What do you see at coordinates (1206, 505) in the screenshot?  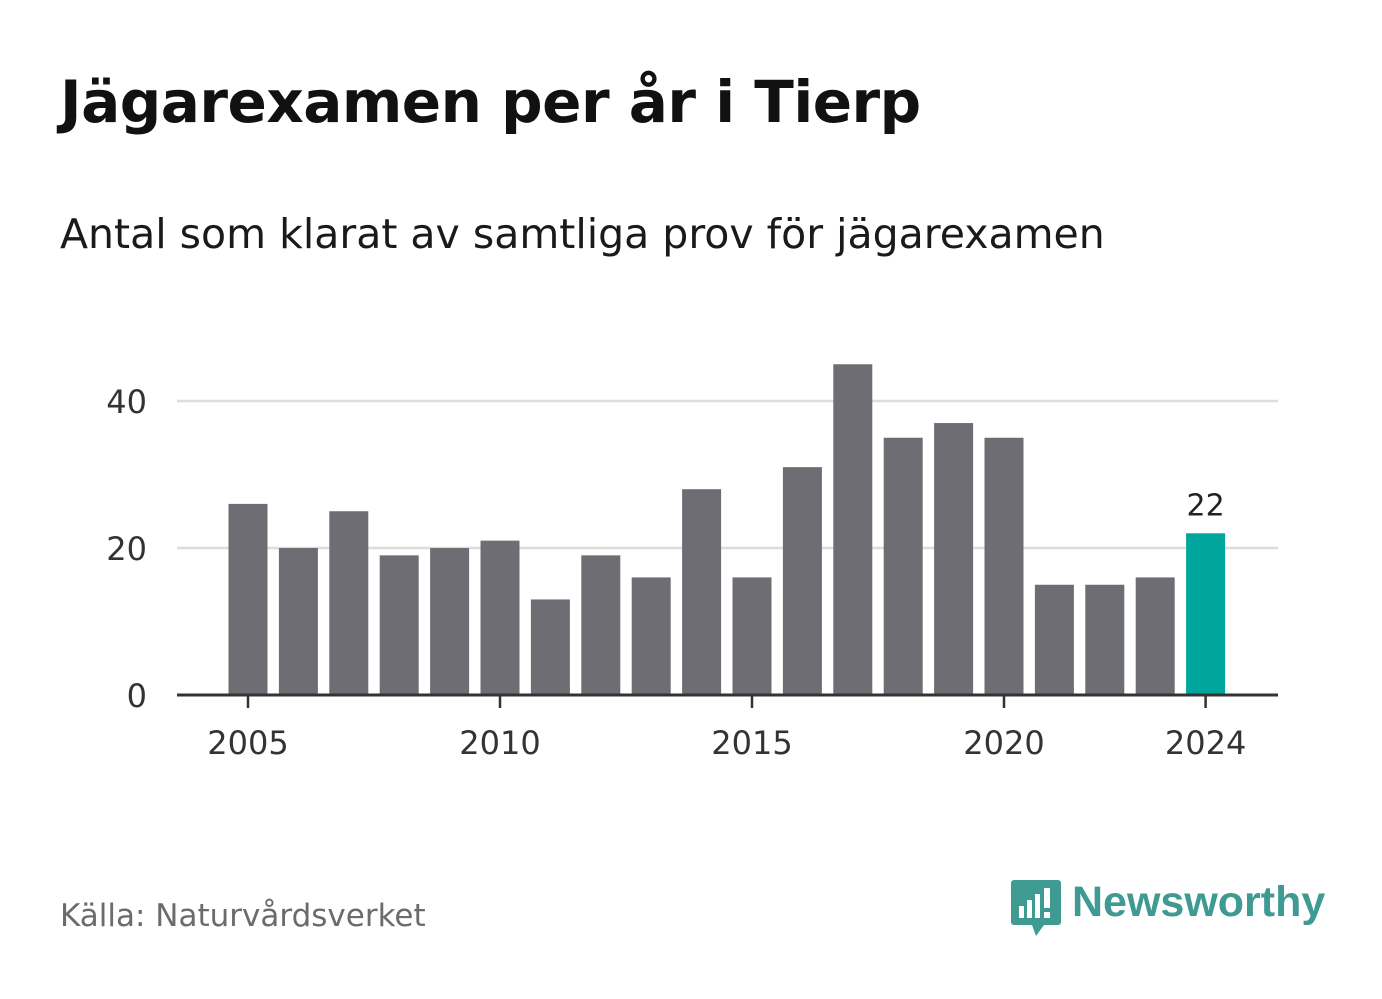 I see `highlight-data-label: 22` at bounding box center [1206, 505].